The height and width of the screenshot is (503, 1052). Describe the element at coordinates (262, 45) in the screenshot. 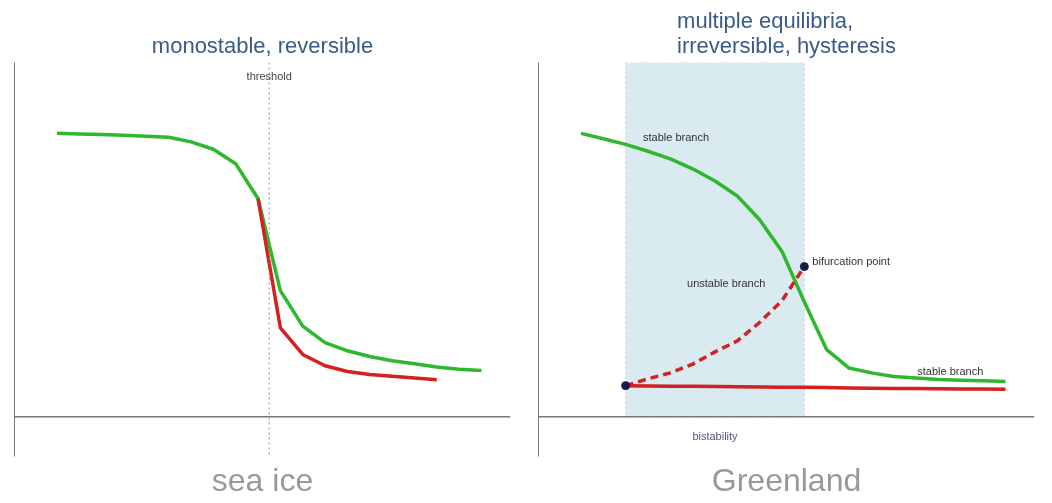

I see `chart-title: monostable, reversible` at that location.